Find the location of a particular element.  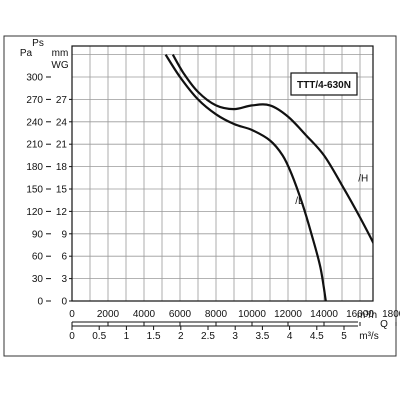

y-secondary-tick-label: 21 is located at coordinates (62, 145).